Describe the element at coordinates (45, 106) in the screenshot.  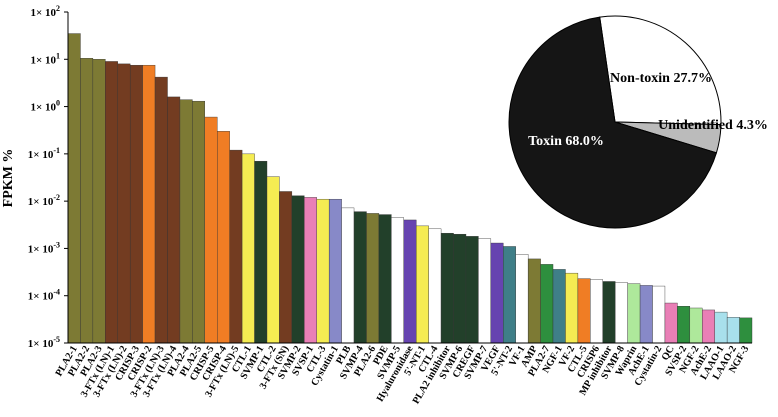
I see `y-tick-label: 1× 100` at that location.